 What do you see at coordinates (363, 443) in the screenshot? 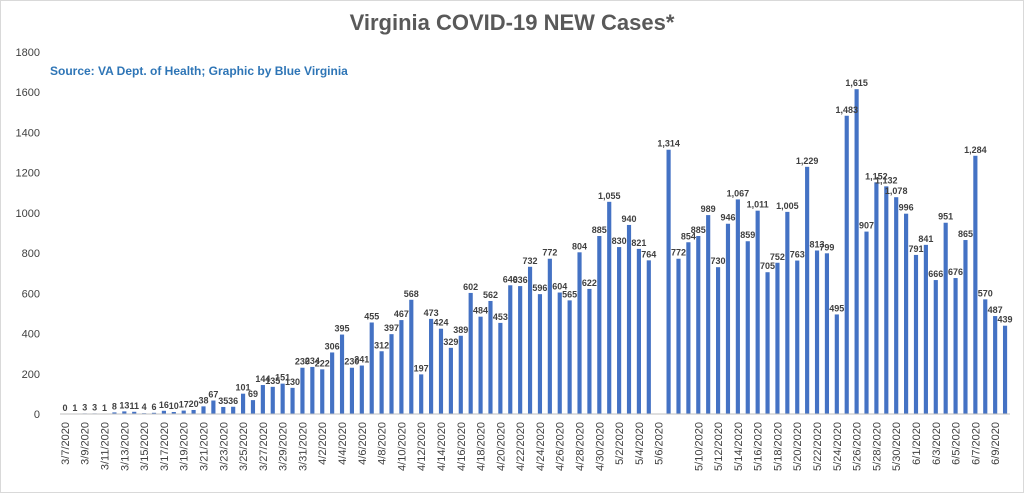
I see `x-tick-label: 4/6/2020` at bounding box center [363, 443].